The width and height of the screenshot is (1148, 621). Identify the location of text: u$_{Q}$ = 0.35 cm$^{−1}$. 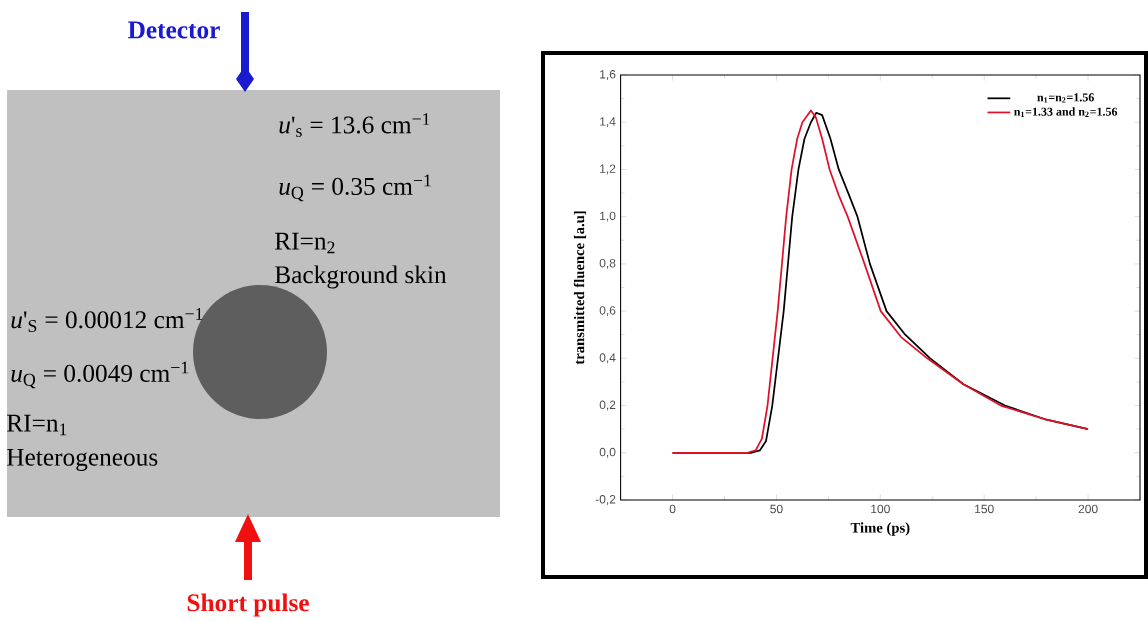
(355, 188).